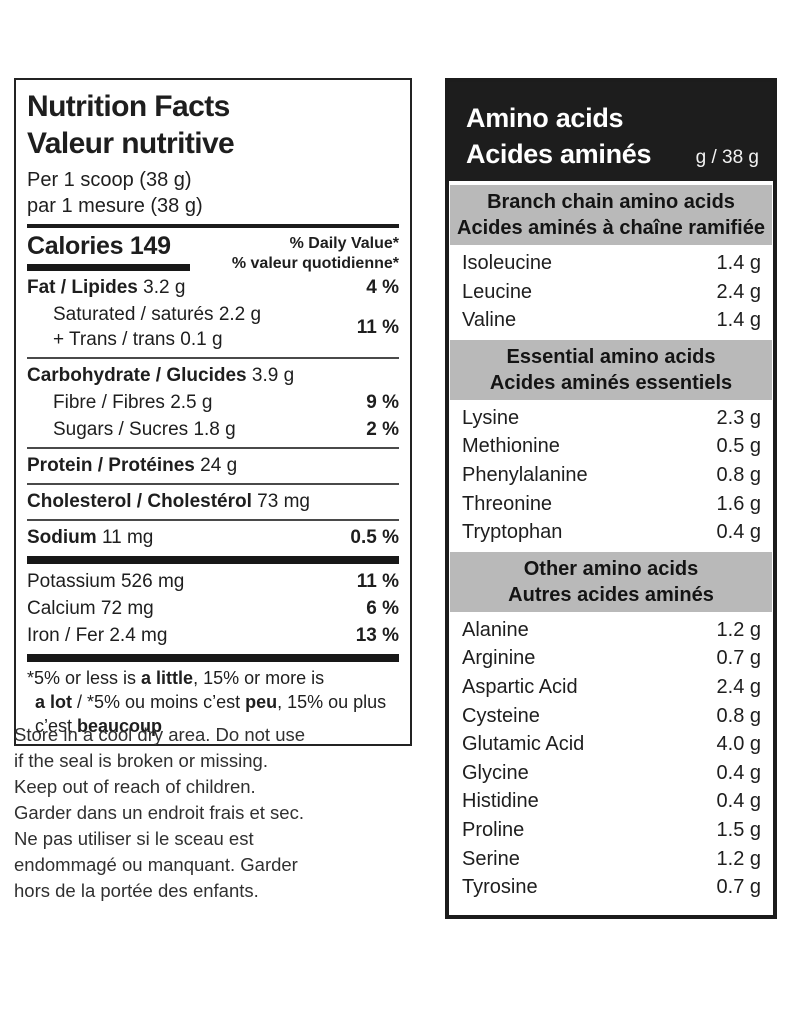 The width and height of the screenshot is (807, 1030). I want to click on nutrient-row-cholesterol: Cholesterol / Cholestérol 73 mg, so click(213, 501).